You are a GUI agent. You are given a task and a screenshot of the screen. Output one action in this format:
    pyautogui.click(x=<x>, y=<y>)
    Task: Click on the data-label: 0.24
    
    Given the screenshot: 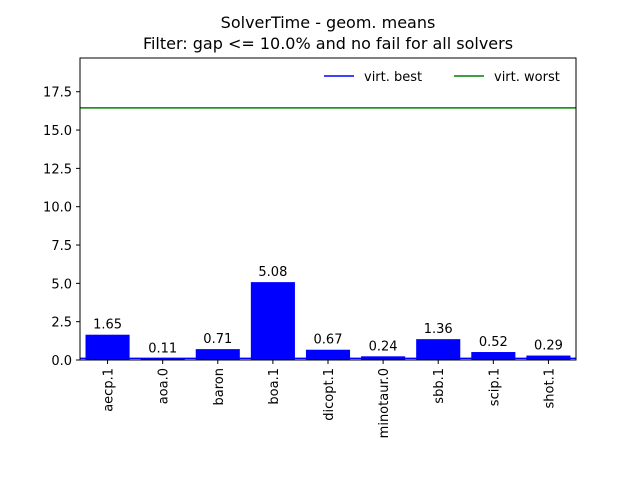 What is the action you would take?
    pyautogui.click(x=383, y=346)
    